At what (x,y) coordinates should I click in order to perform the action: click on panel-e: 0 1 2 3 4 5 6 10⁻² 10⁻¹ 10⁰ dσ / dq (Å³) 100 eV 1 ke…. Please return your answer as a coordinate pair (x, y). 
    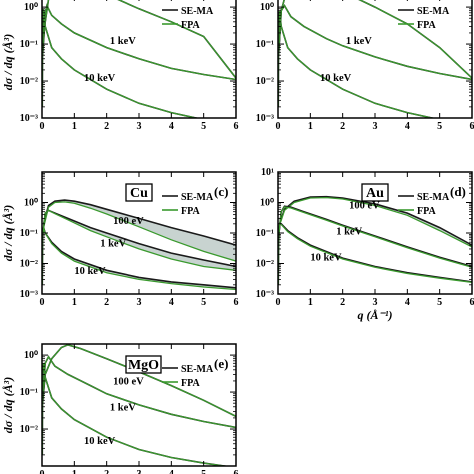
    Looking at the image, I should click on (120, 408).